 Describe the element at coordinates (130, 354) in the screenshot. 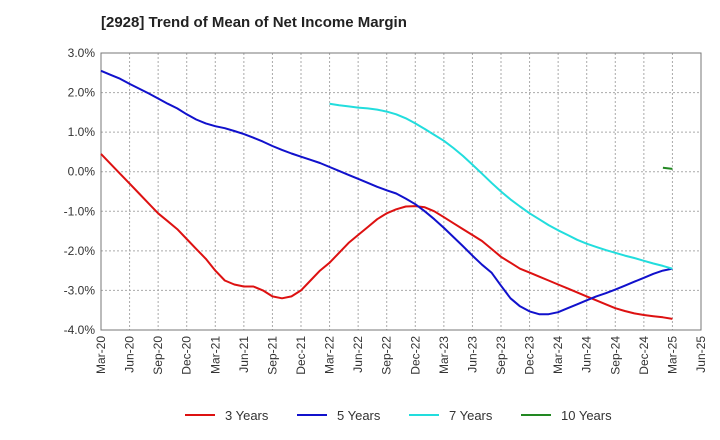

I see `x-tick-label: Jun-20` at that location.